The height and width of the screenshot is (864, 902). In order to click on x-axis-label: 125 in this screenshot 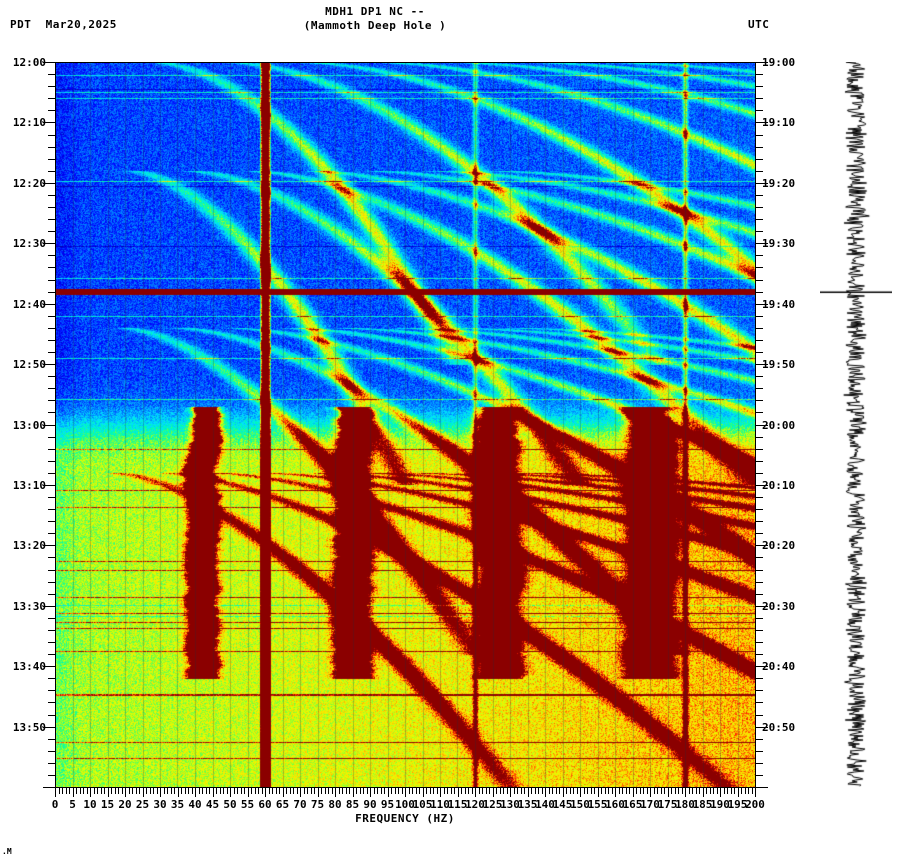, I will do `click(492, 804)`.